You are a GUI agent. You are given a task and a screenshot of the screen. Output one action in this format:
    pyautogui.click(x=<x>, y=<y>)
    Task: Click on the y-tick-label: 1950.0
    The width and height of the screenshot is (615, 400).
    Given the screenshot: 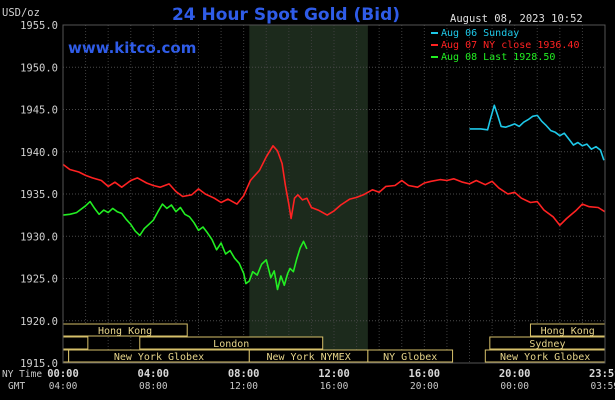 What is the action you would take?
    pyautogui.click(x=39, y=68)
    